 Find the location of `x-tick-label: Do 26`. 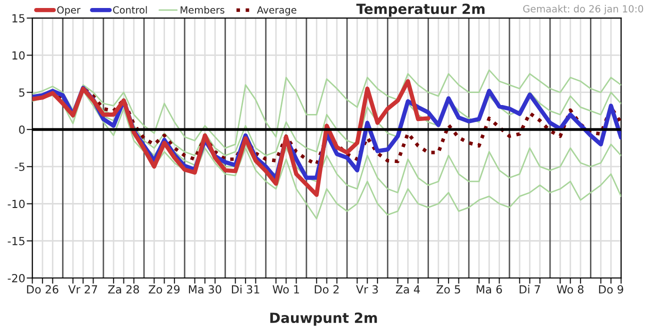

x-tick-label: Do 26 is located at coordinates (42, 289).